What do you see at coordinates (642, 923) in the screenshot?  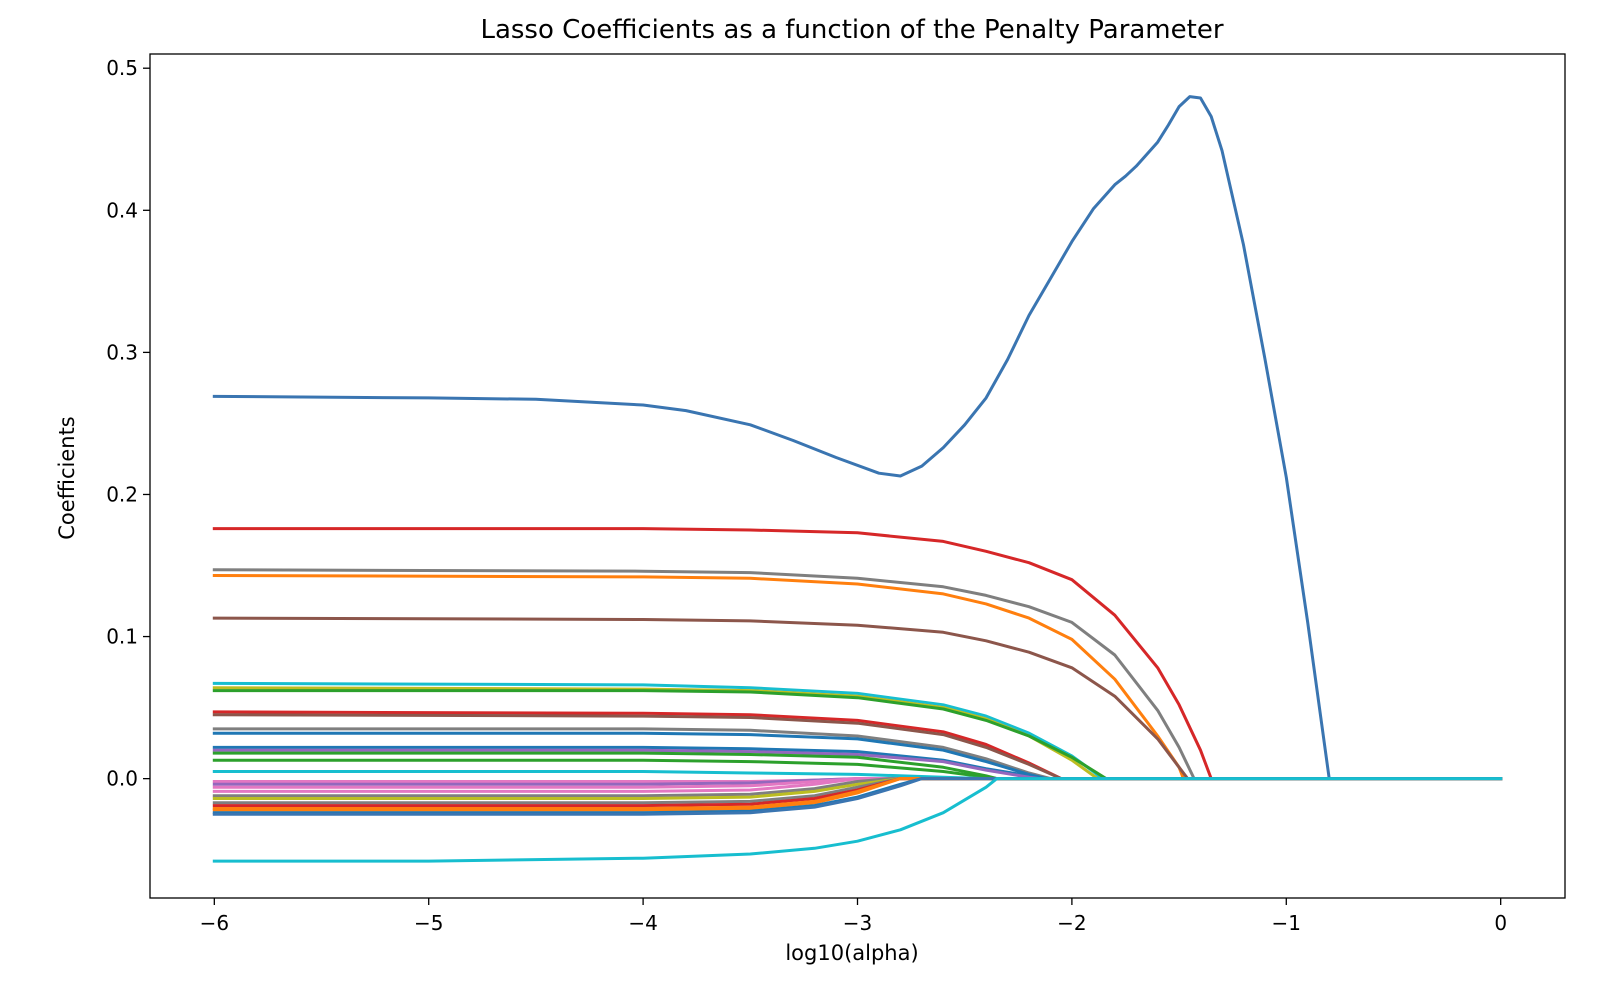 I see `x-tick-label: −4` at bounding box center [642, 923].